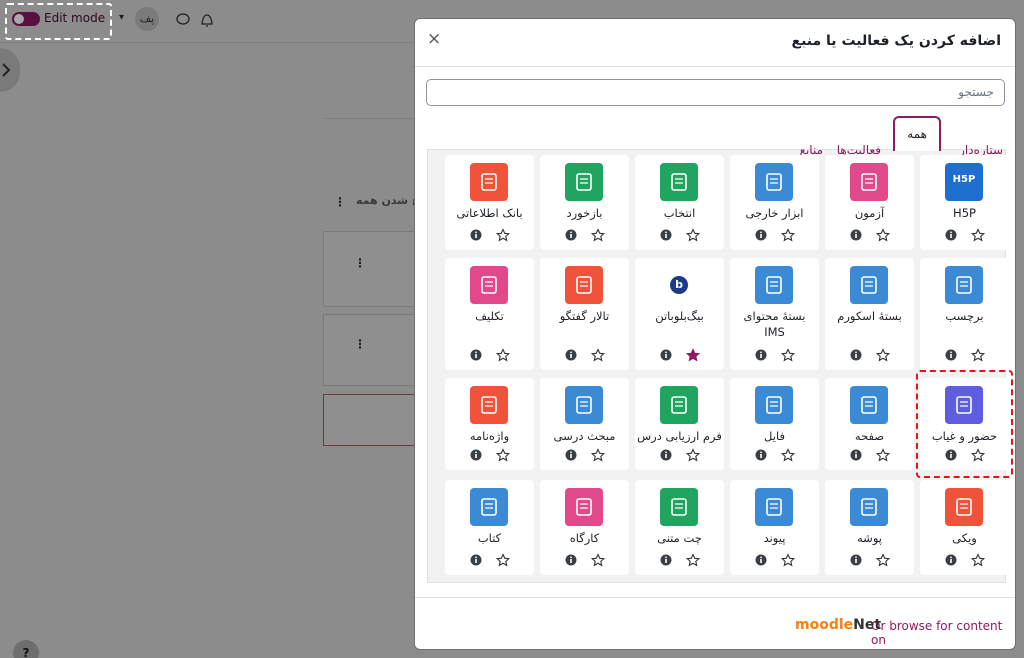  What do you see at coordinates (869, 202) in the screenshot?
I see `activity-card: آزمون` at bounding box center [869, 202].